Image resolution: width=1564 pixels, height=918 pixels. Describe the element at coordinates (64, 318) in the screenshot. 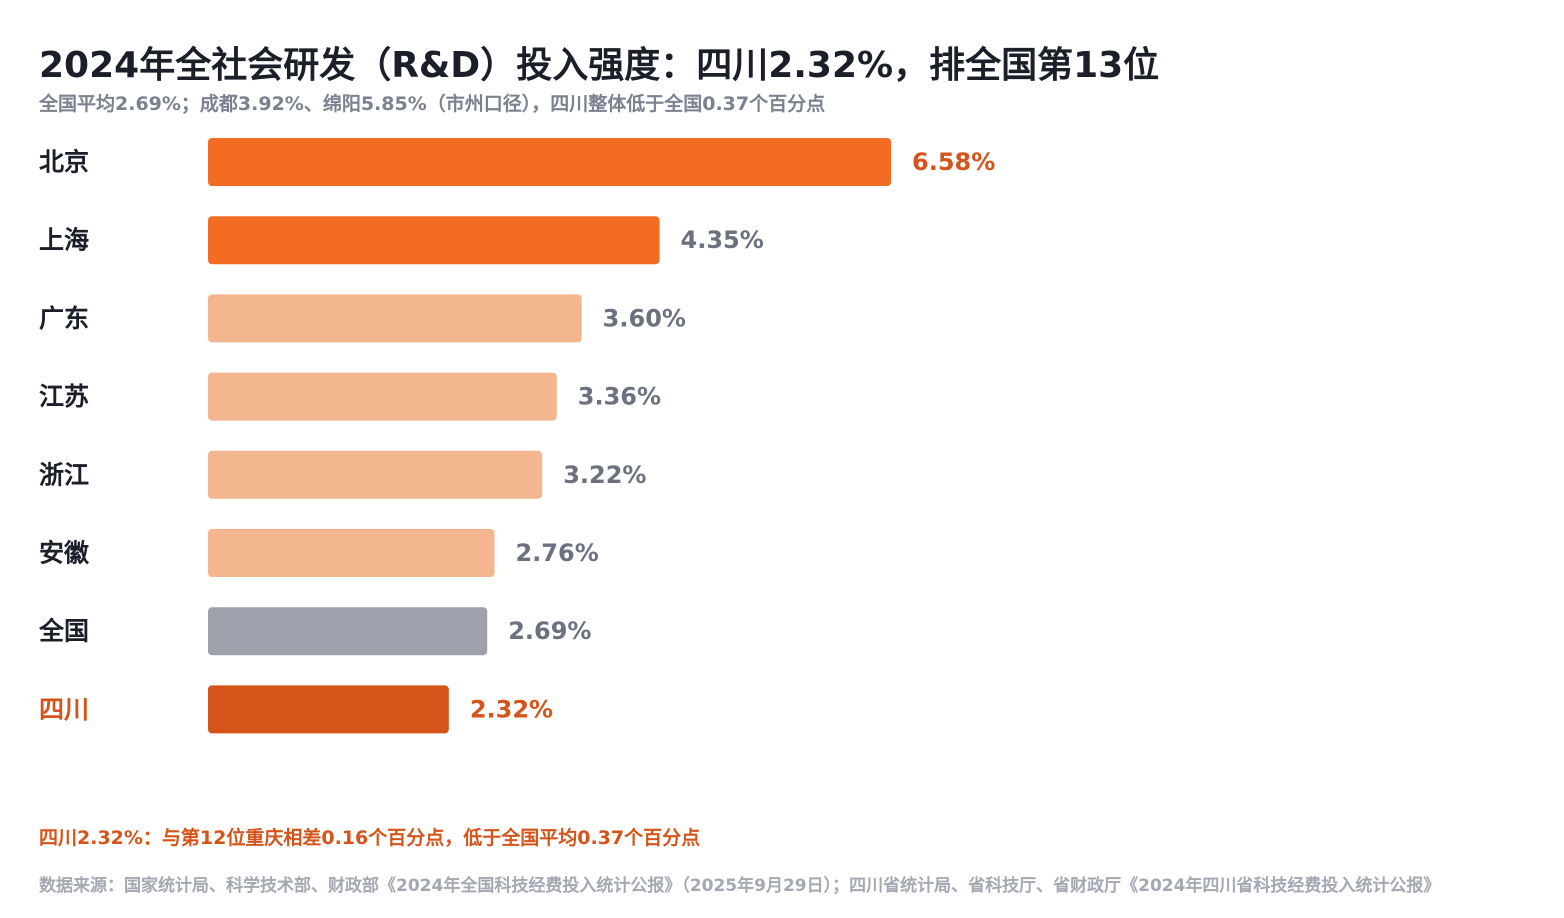

I see `category-label: 广东` at that location.